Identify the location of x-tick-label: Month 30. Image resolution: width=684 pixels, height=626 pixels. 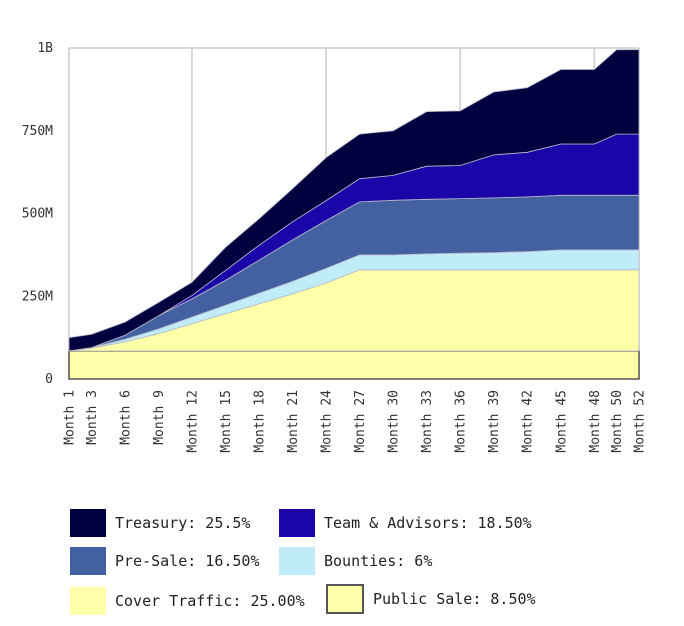
(394, 421).